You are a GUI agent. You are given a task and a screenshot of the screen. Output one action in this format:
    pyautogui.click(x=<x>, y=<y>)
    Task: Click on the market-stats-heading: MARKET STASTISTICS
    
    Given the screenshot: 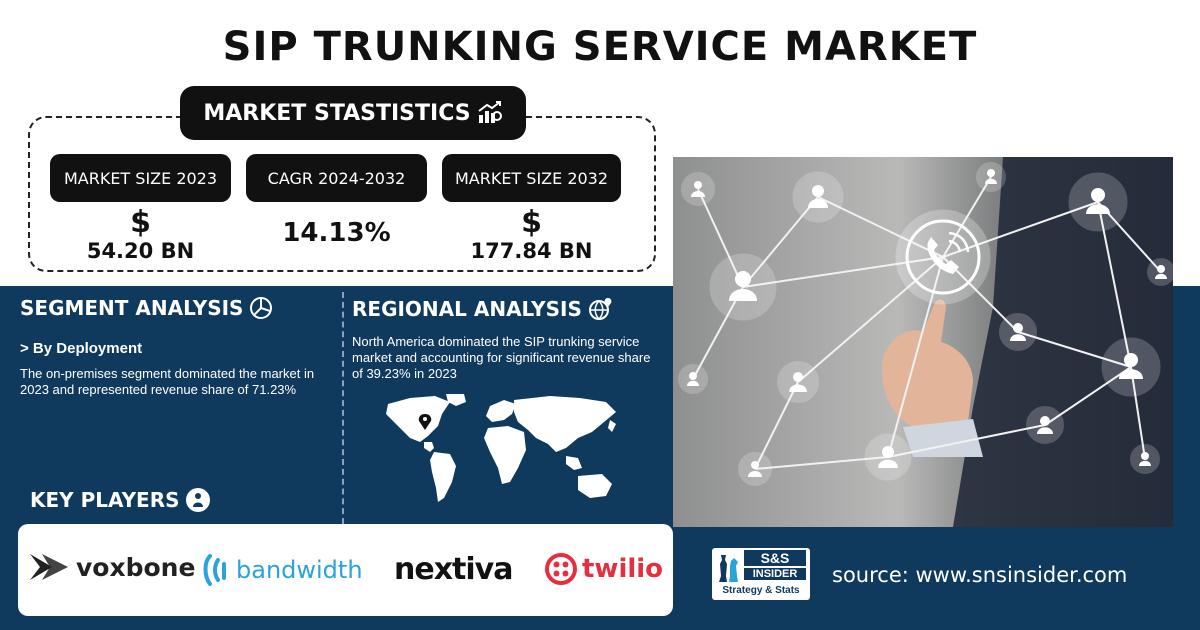 What is the action you would take?
    pyautogui.click(x=353, y=113)
    